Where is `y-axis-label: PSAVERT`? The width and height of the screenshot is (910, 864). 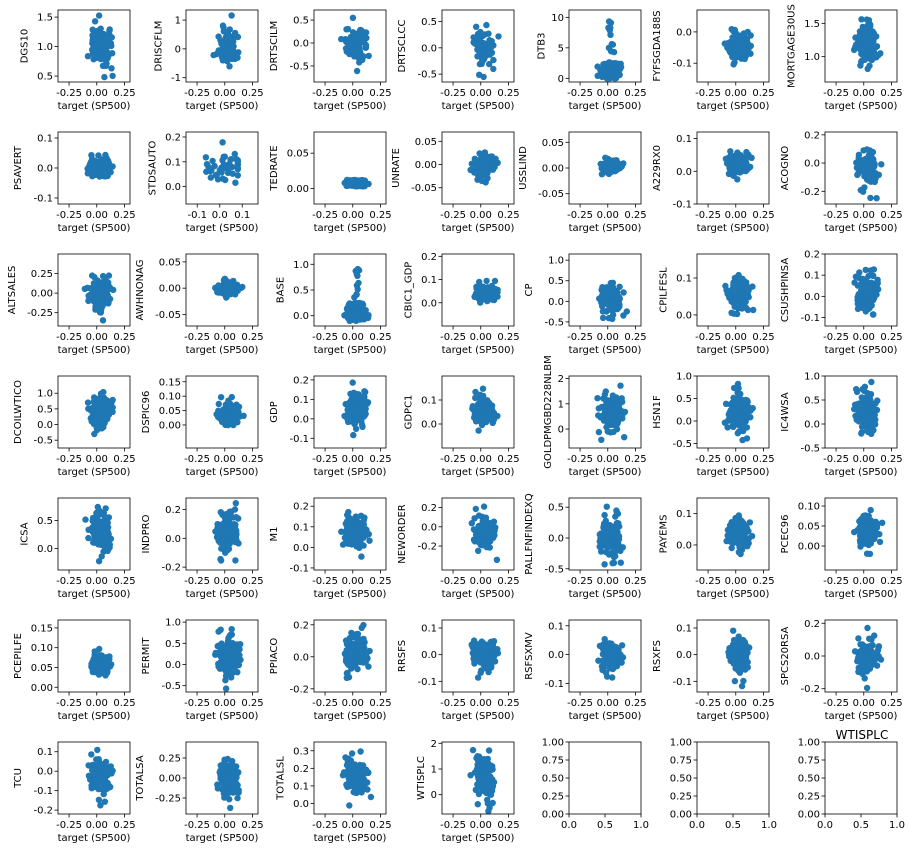
y-axis-label: PSAVERT is located at coordinates (18, 167).